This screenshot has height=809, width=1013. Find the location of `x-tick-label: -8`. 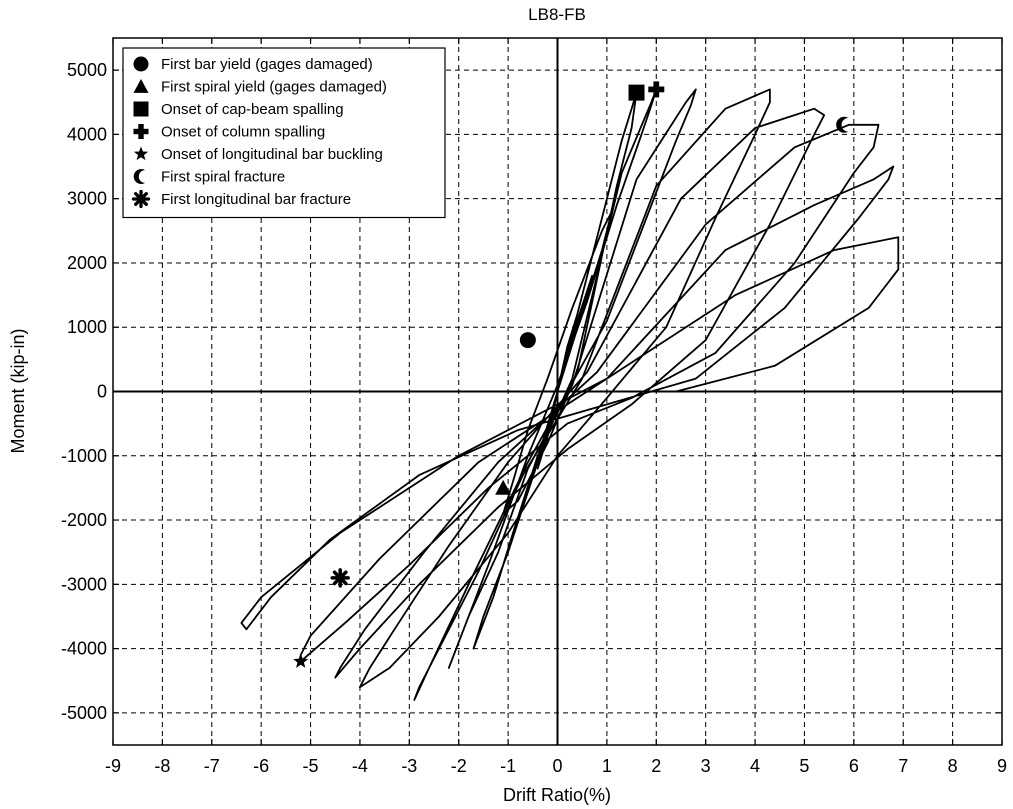

x-tick-label: -8 is located at coordinates (162, 766).